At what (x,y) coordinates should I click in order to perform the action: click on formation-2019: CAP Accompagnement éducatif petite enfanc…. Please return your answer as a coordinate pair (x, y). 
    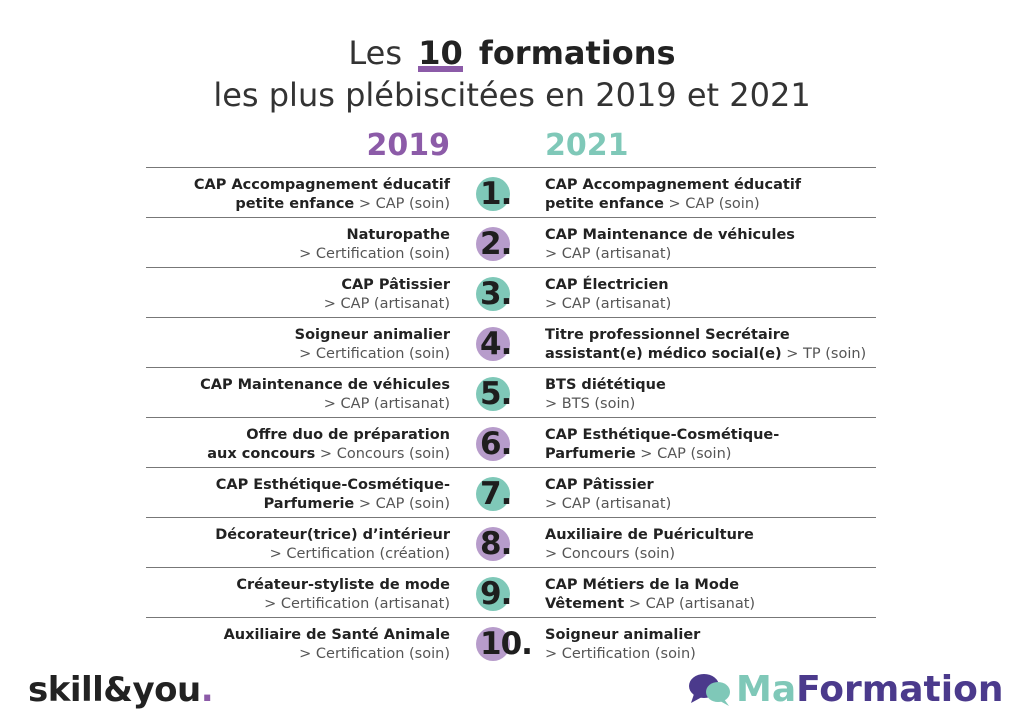
    Looking at the image, I should click on (290, 195).